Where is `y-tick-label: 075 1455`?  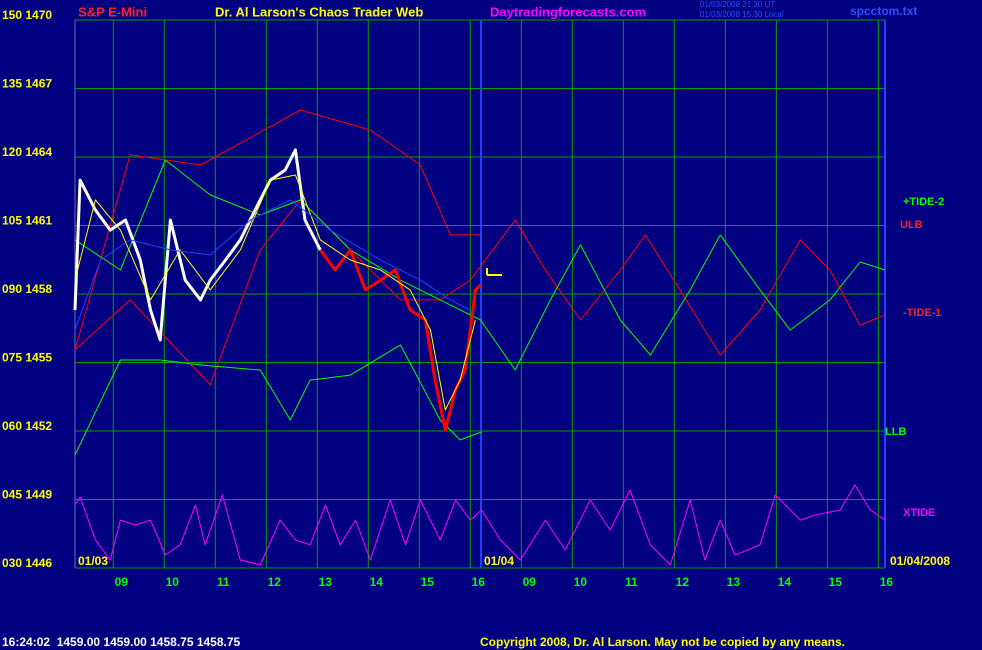
y-tick-label: 075 1455 is located at coordinates (27, 358).